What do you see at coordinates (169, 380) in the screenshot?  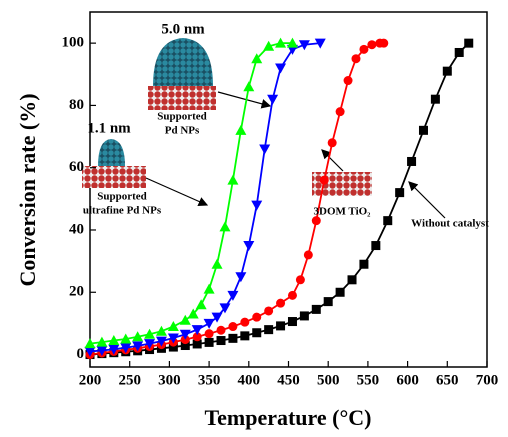 I see `x-tick-label: 300` at bounding box center [169, 380].